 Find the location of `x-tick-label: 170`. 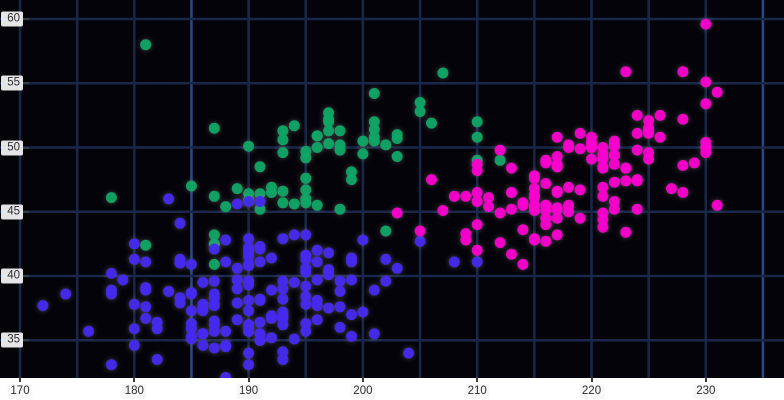

x-tick-label: 170 is located at coordinates (20, 391).